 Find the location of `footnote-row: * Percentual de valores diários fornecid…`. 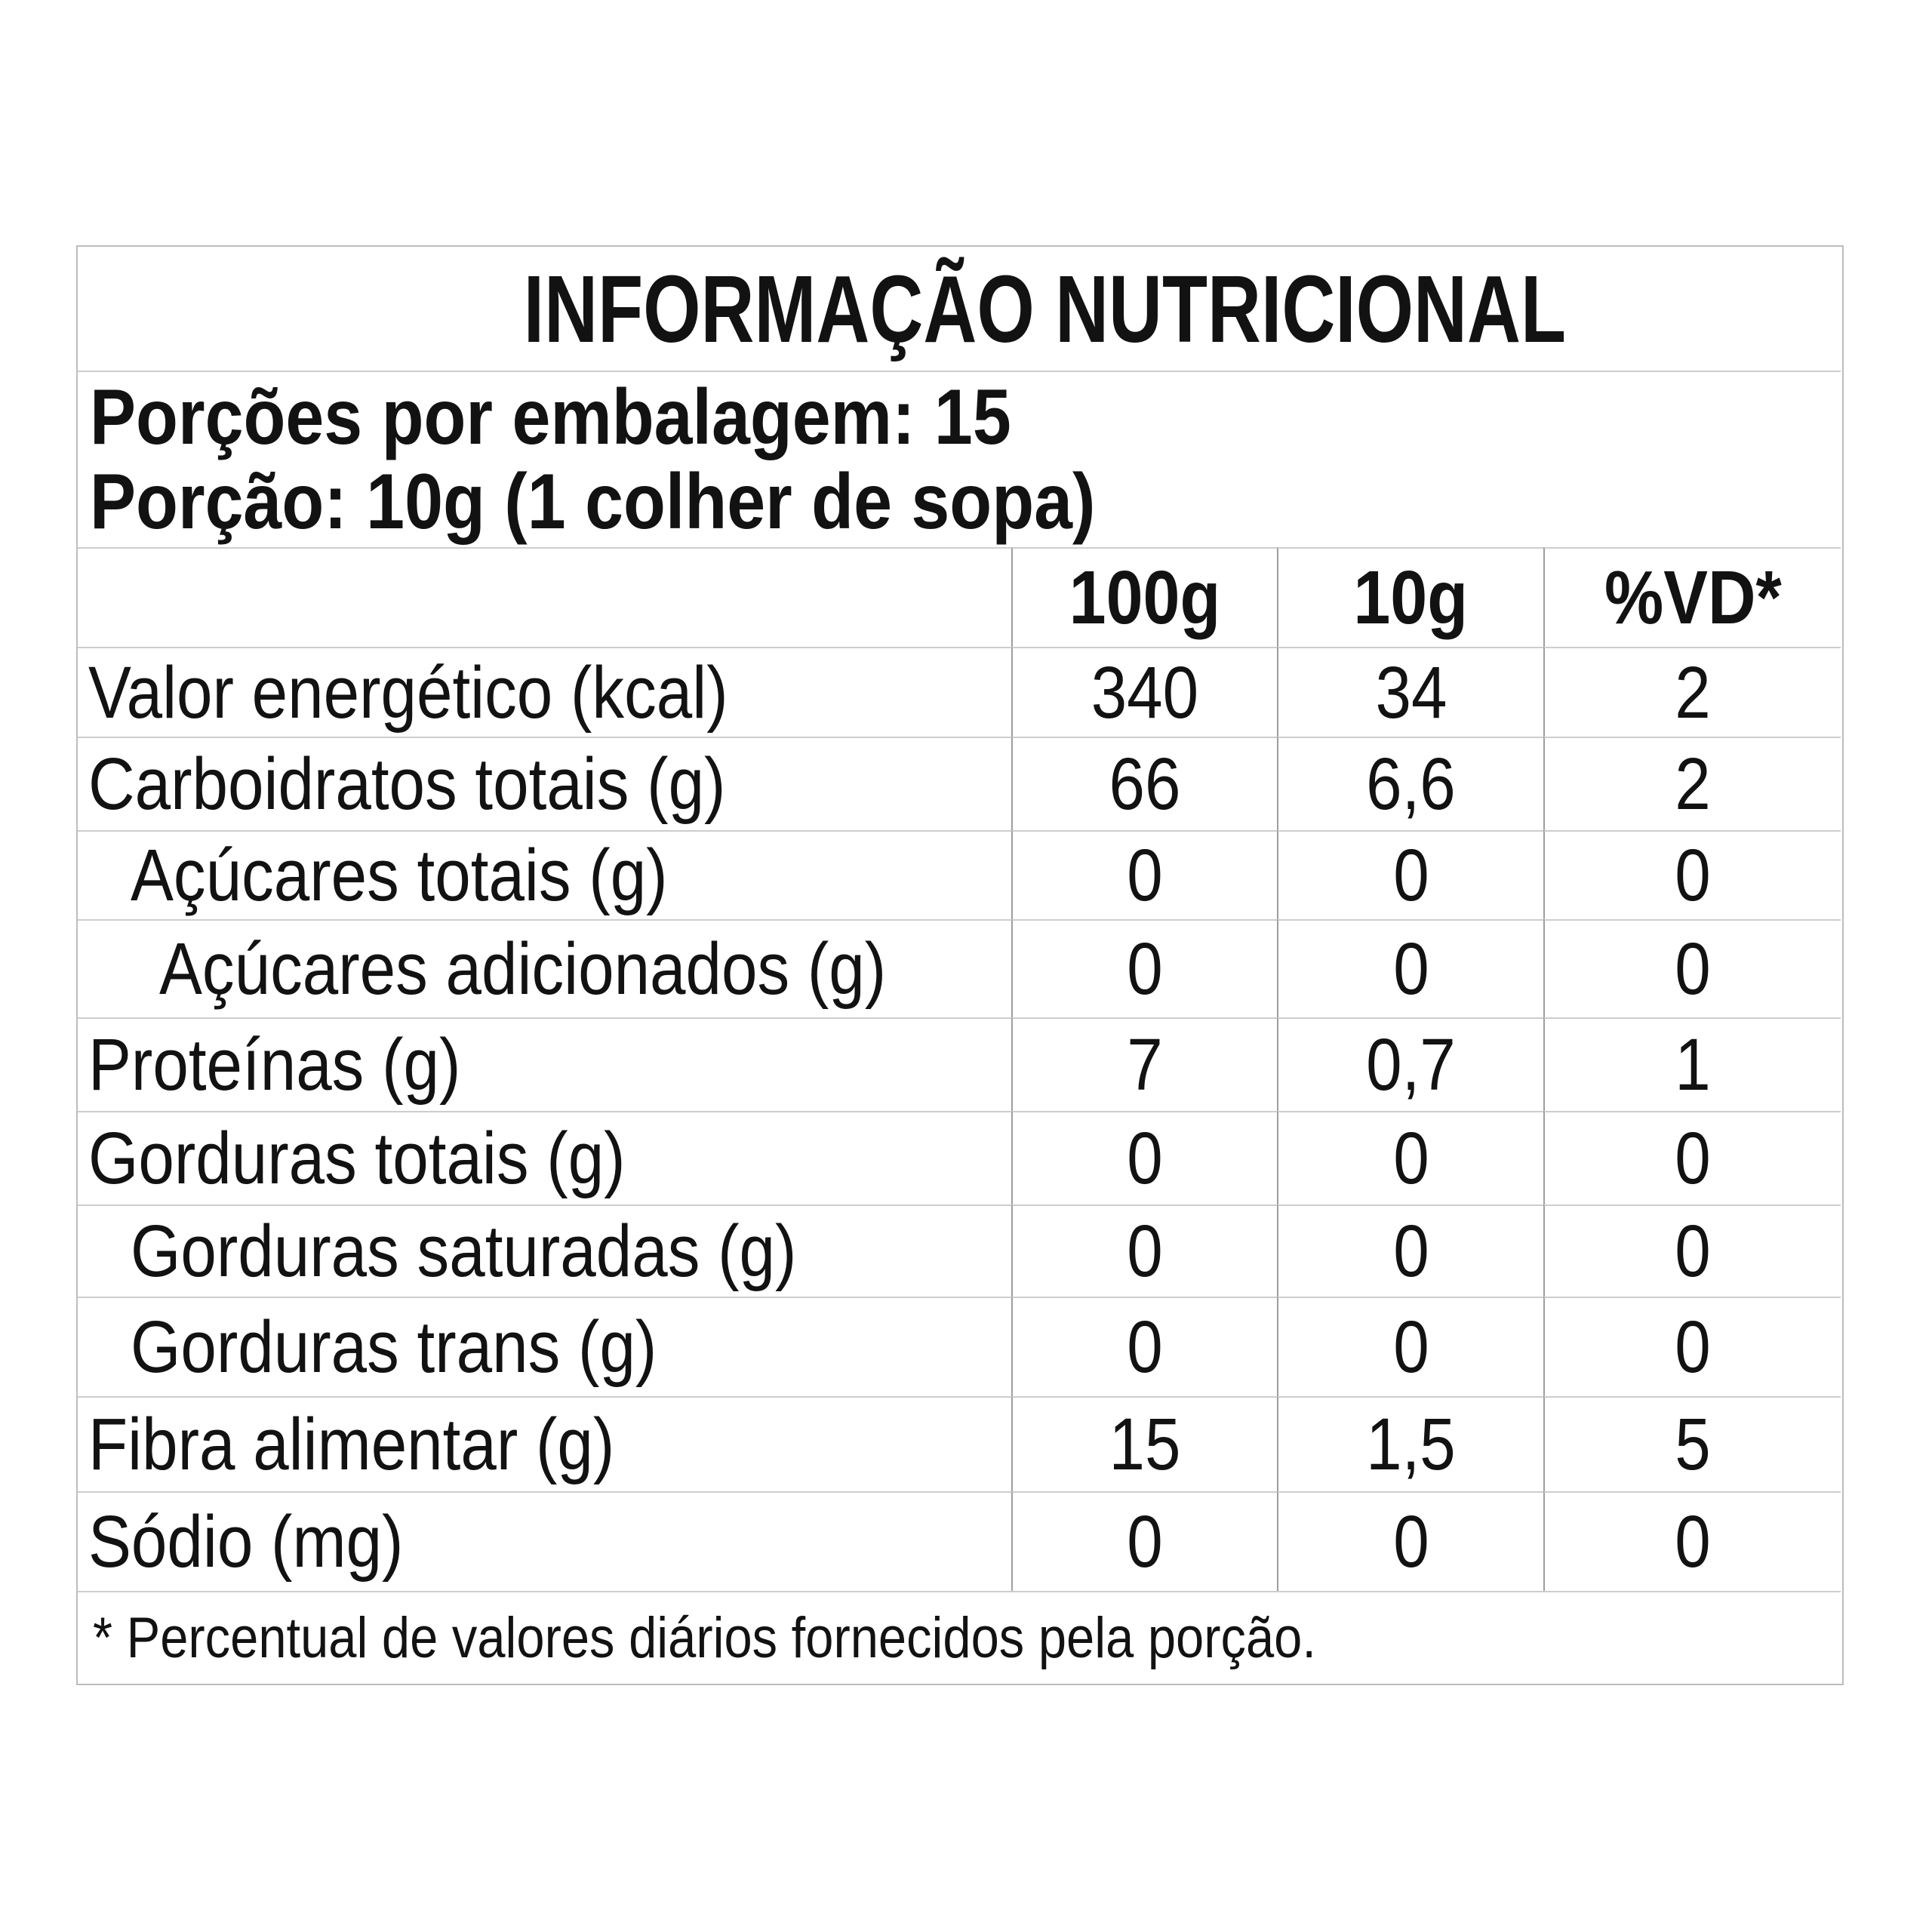

footnote-row: * Percentual de valores diários fornecid… is located at coordinates (959, 1637).